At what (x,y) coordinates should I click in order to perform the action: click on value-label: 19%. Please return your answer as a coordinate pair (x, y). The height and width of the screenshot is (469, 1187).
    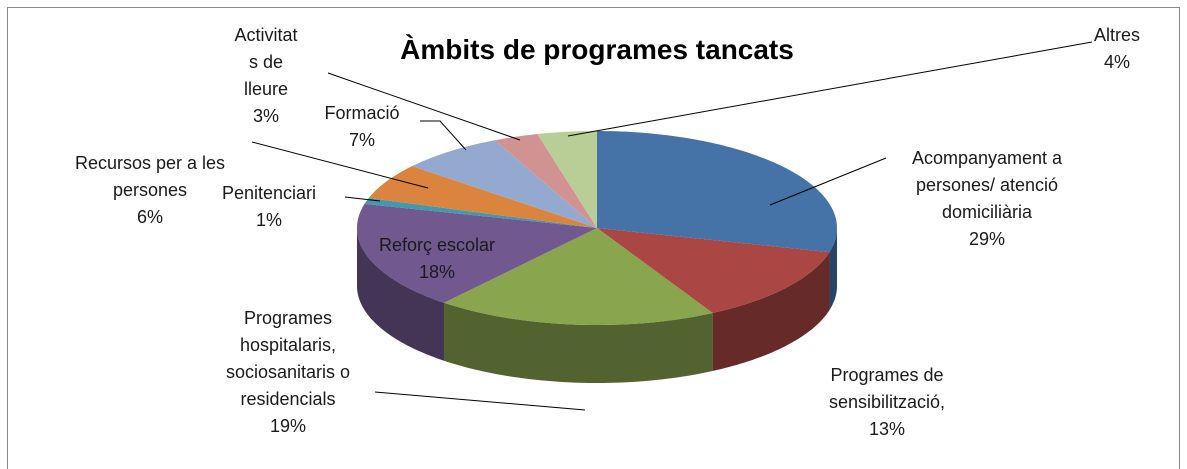
    Looking at the image, I should click on (288, 426).